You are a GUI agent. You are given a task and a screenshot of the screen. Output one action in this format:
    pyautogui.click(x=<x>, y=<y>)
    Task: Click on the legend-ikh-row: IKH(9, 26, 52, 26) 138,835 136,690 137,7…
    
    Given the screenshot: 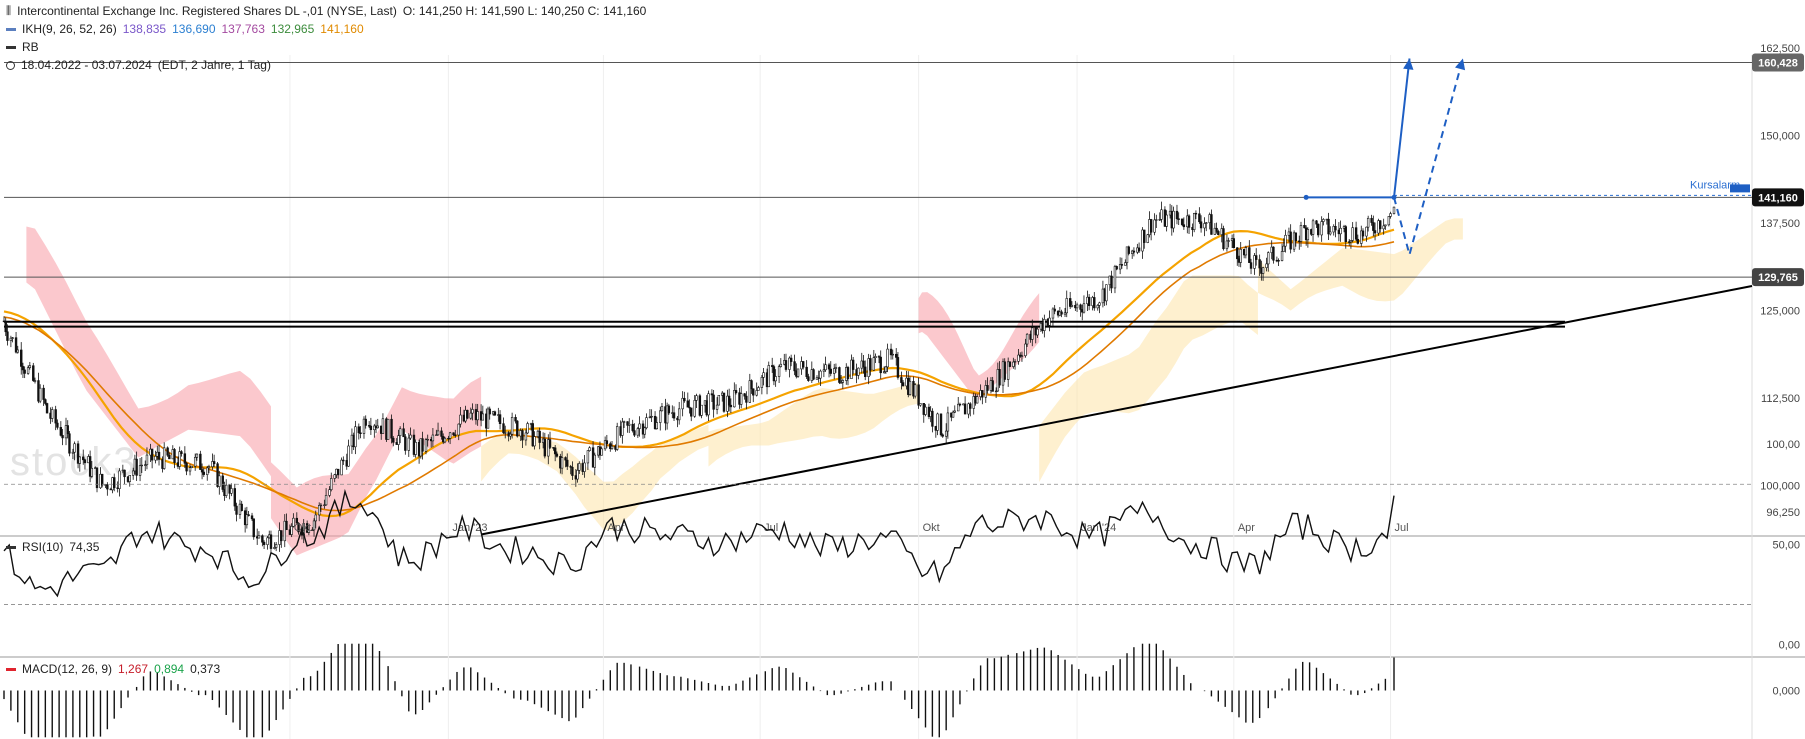 What is the action you would take?
    pyautogui.click(x=326, y=29)
    